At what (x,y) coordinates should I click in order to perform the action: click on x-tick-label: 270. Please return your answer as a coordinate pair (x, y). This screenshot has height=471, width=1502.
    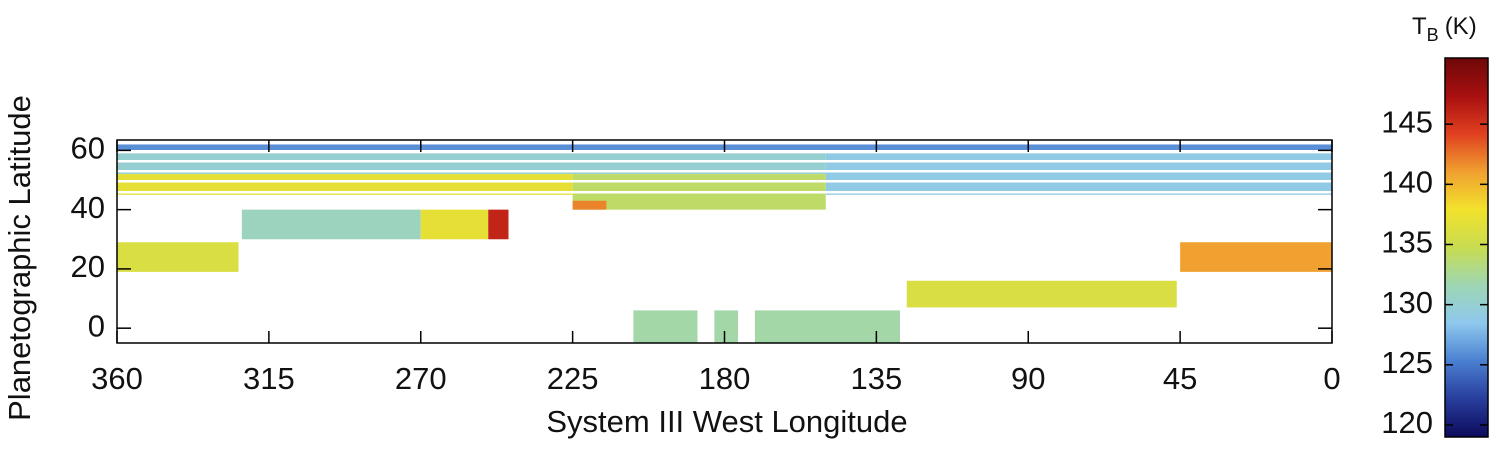
    Looking at the image, I should click on (421, 378).